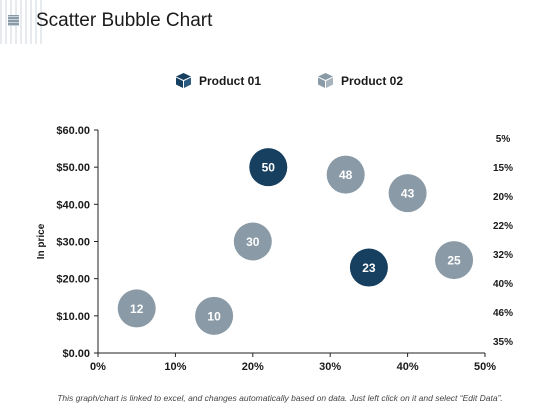 The width and height of the screenshot is (560, 420). What do you see at coordinates (22, 22) in the screenshot?
I see `title-decoration` at bounding box center [22, 22].